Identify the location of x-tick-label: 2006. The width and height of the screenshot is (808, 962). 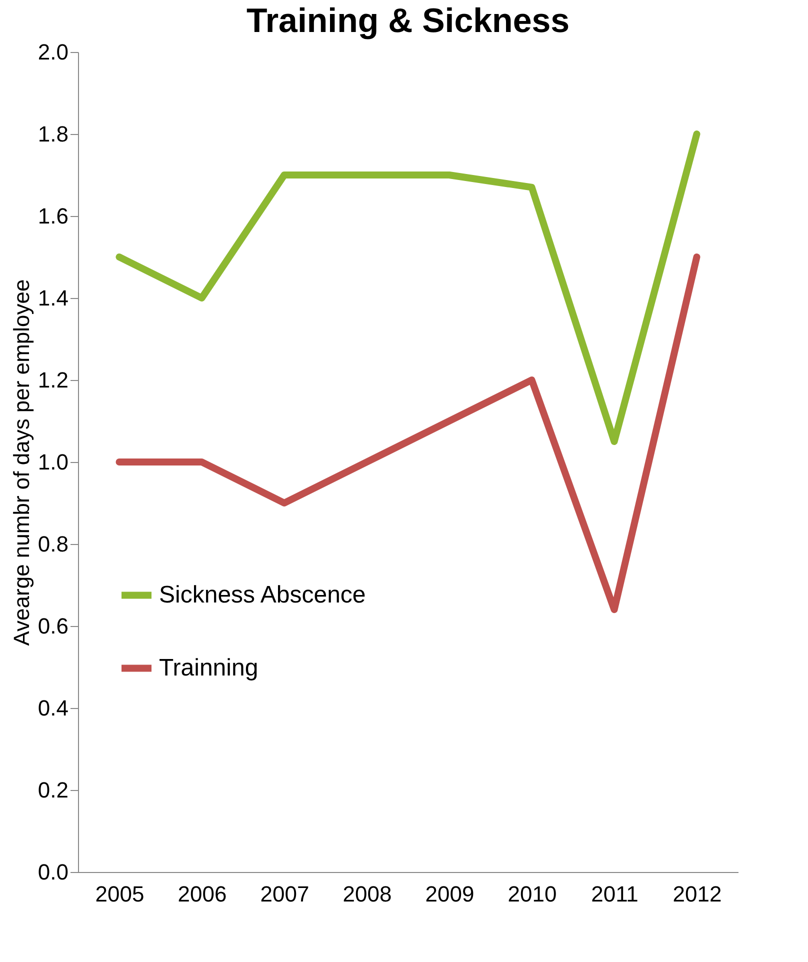
(202, 894).